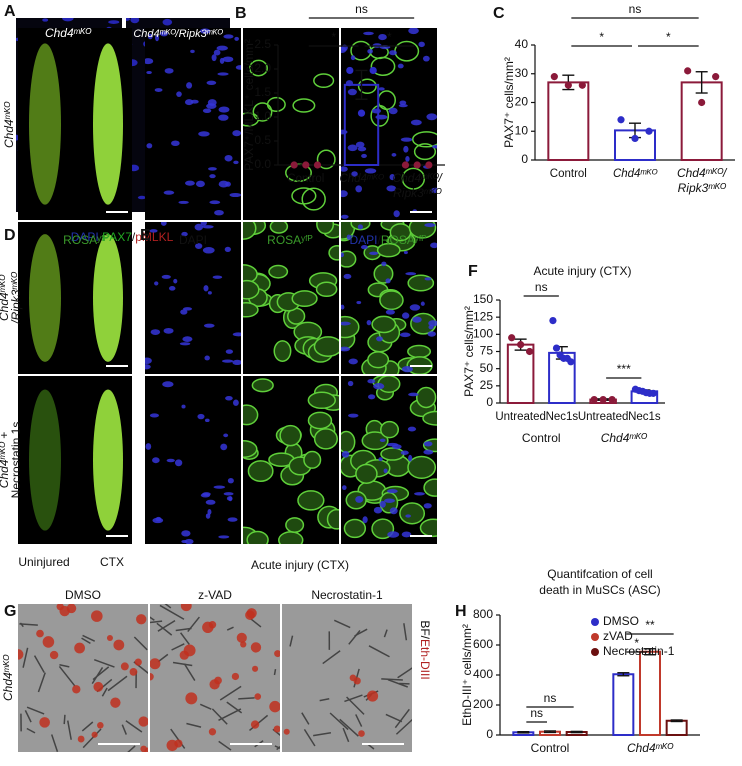 The image size is (742, 766). I want to click on chart-title: Acute injury (CTX), so click(582, 271).